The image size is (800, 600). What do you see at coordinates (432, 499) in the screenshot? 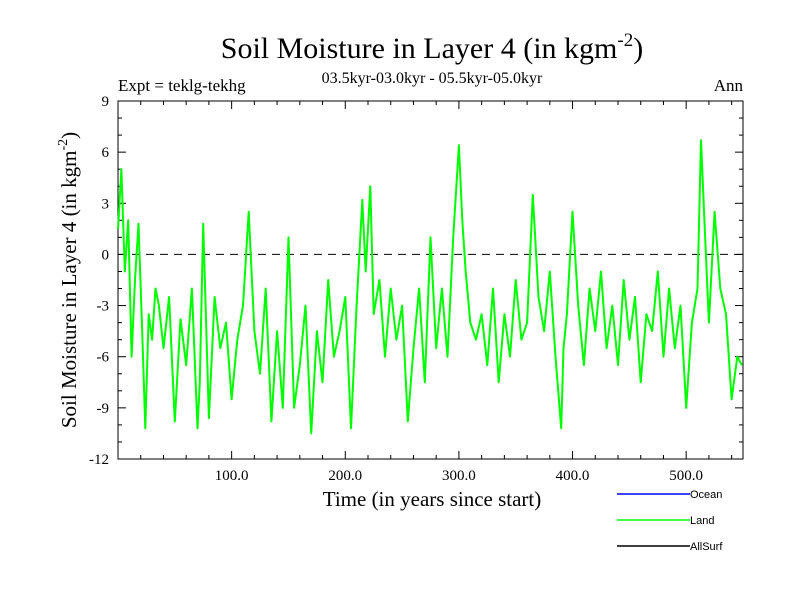
I see `x-axis-label: Time (in years since start)` at bounding box center [432, 499].